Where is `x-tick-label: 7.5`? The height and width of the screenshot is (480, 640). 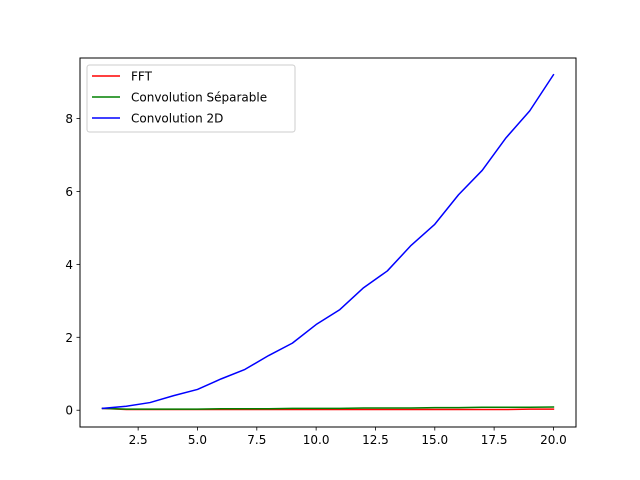 x-tick-label: 7.5 is located at coordinates (256, 440).